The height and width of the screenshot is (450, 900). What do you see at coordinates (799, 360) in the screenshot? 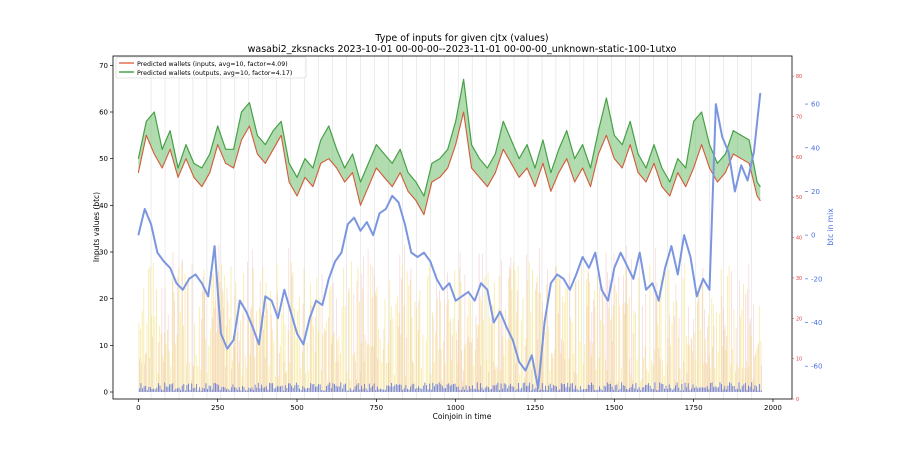
I see `y-mid-tick-label: 10` at bounding box center [799, 360].